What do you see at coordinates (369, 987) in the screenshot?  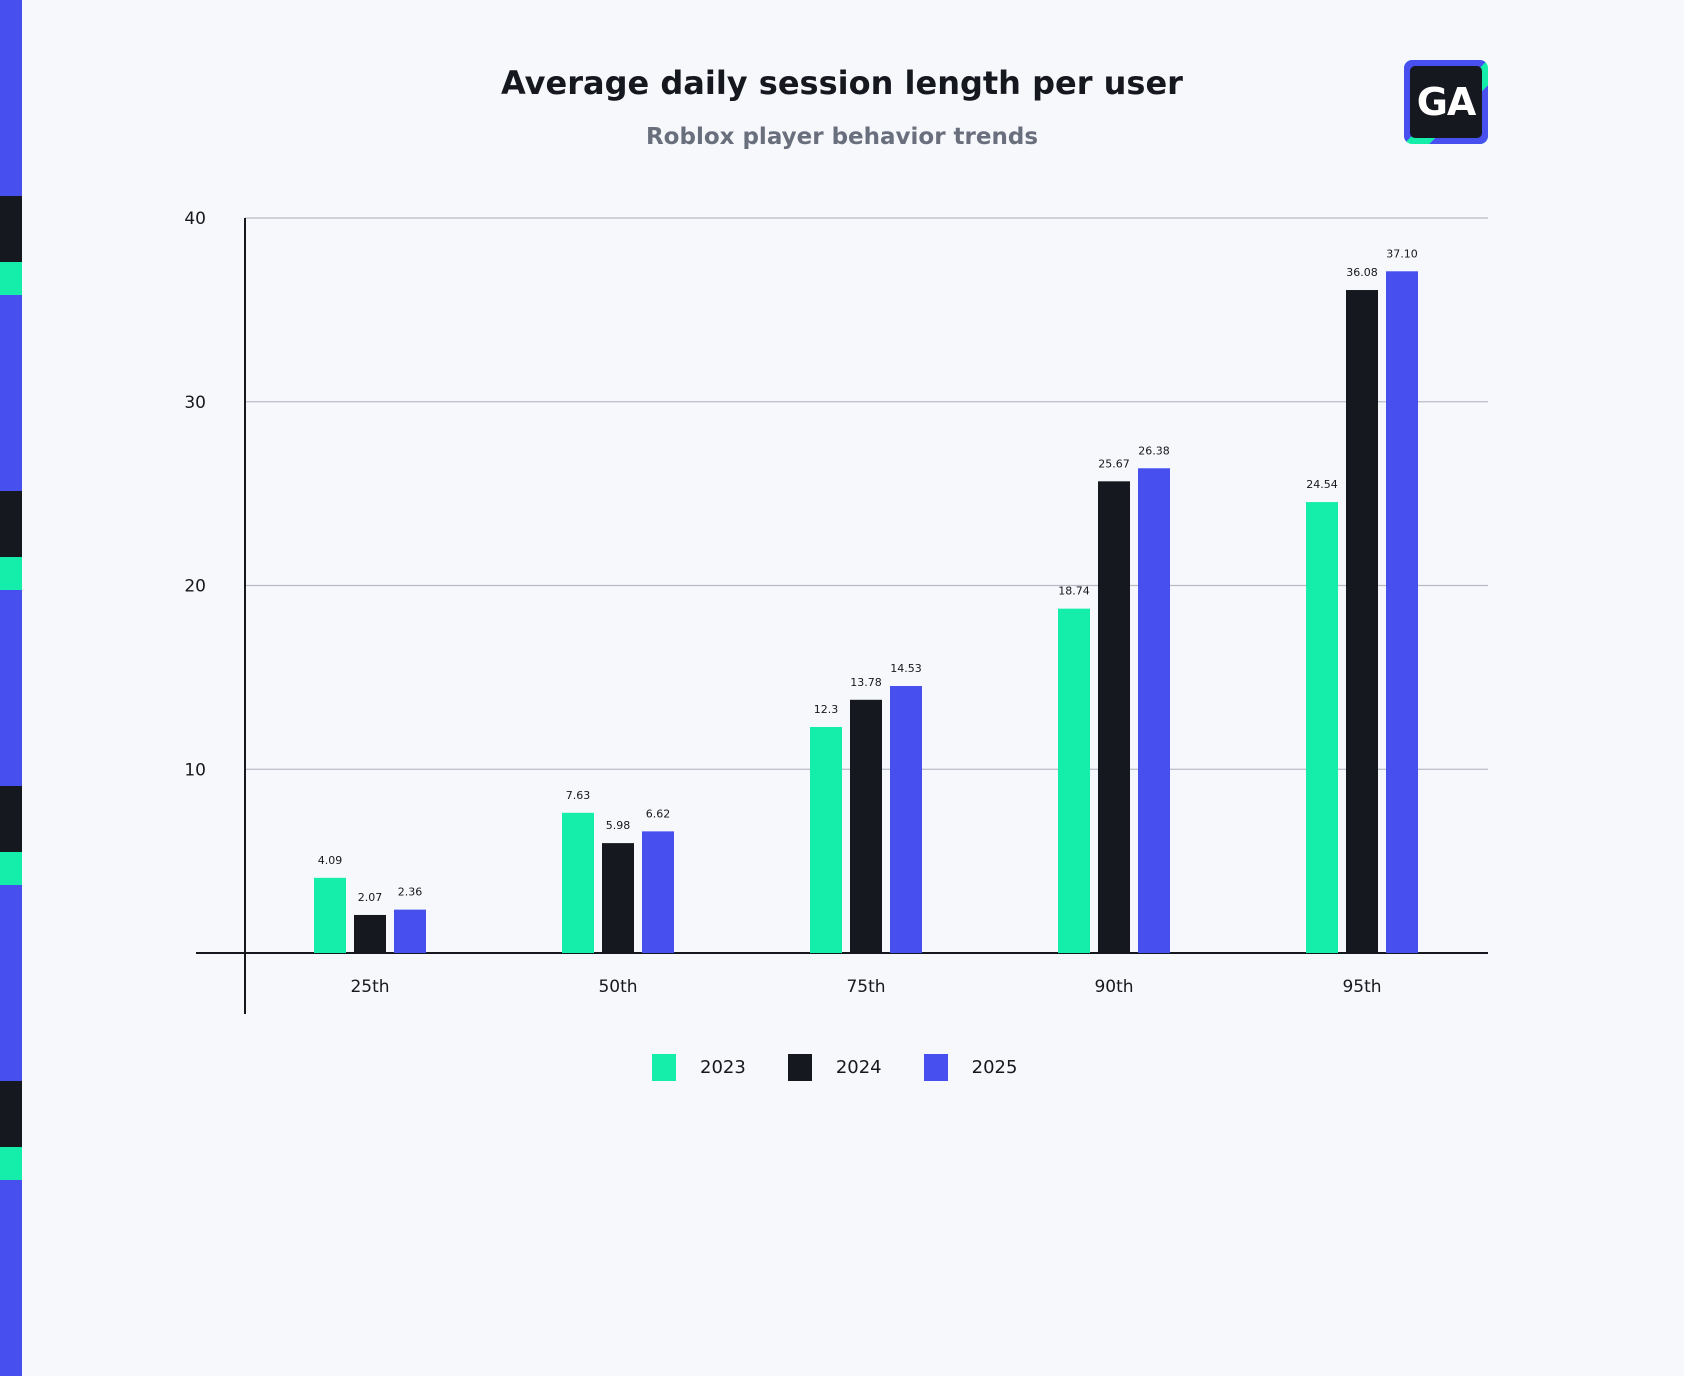 I see `x-tick-label: 25th` at bounding box center [369, 987].